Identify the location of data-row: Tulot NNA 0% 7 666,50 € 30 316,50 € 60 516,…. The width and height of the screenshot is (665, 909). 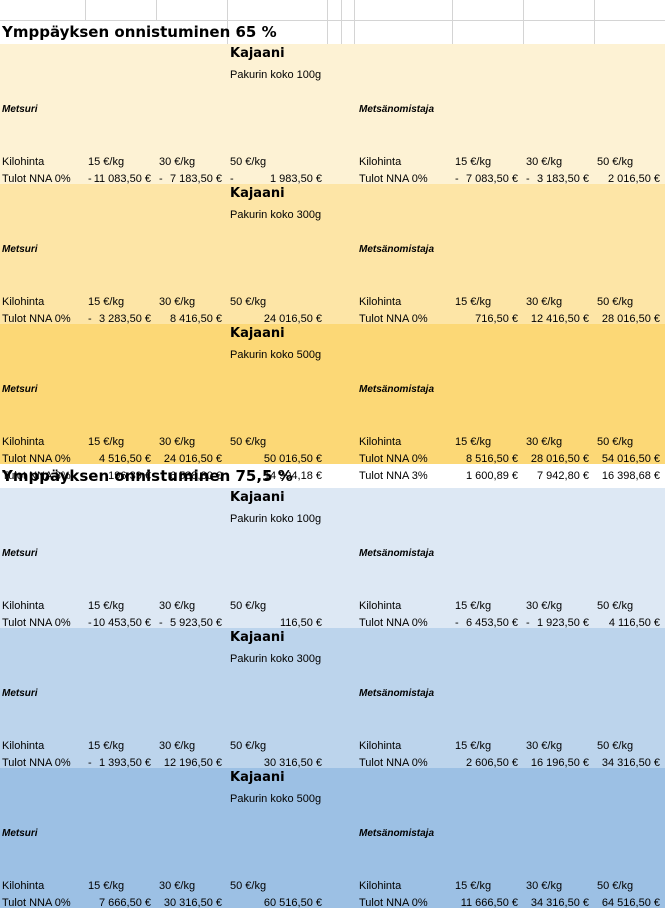
(332, 903).